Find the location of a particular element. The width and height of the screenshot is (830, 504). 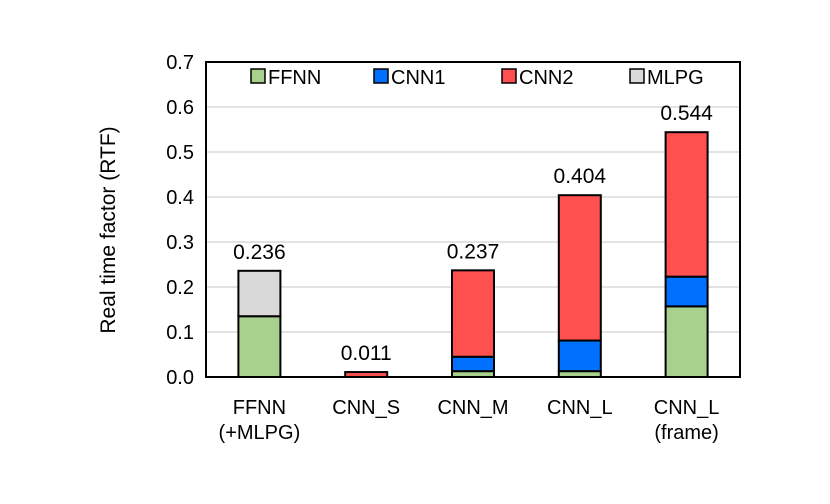

total-label: 0.237 is located at coordinates (473, 251).